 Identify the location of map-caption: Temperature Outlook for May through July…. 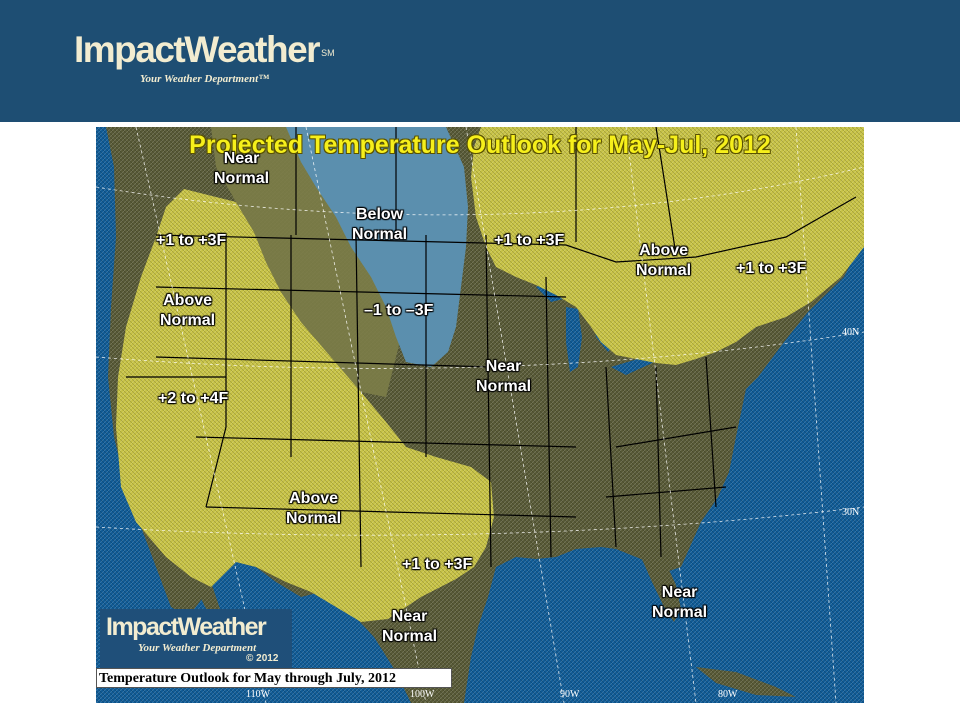
(274, 678).